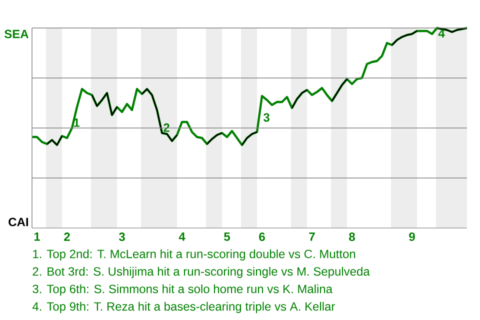  I want to click on text: 3. Top 6th: S. Simmons hit a solo home run vs K. Malina, so click(182, 290).